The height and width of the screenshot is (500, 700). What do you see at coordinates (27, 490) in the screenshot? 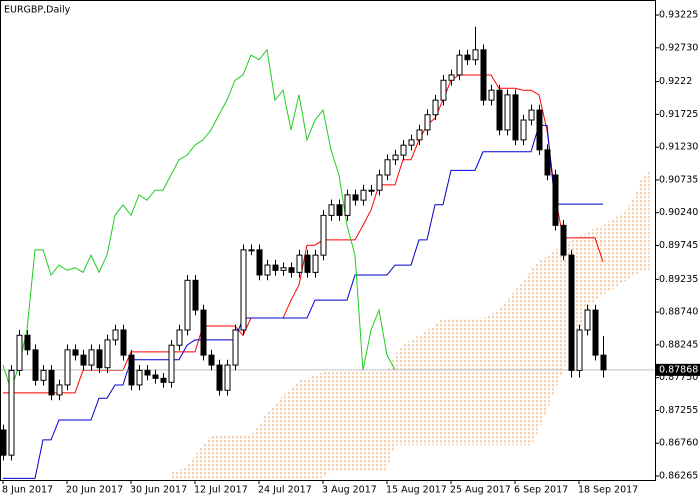
I see `x-tick-label: 8 Jun 2017` at bounding box center [27, 490].